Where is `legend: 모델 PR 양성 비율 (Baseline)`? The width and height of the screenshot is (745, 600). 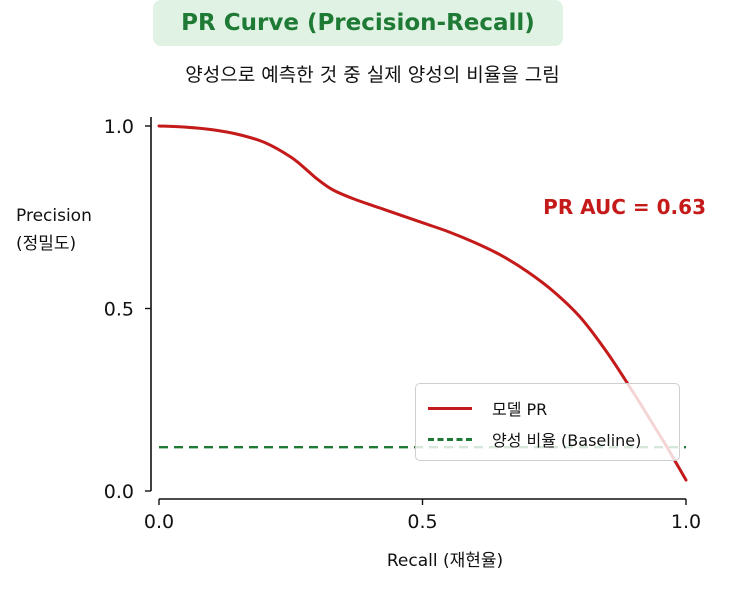
legend: 모델 PR 양성 비율 (Baseline) is located at coordinates (547, 422).